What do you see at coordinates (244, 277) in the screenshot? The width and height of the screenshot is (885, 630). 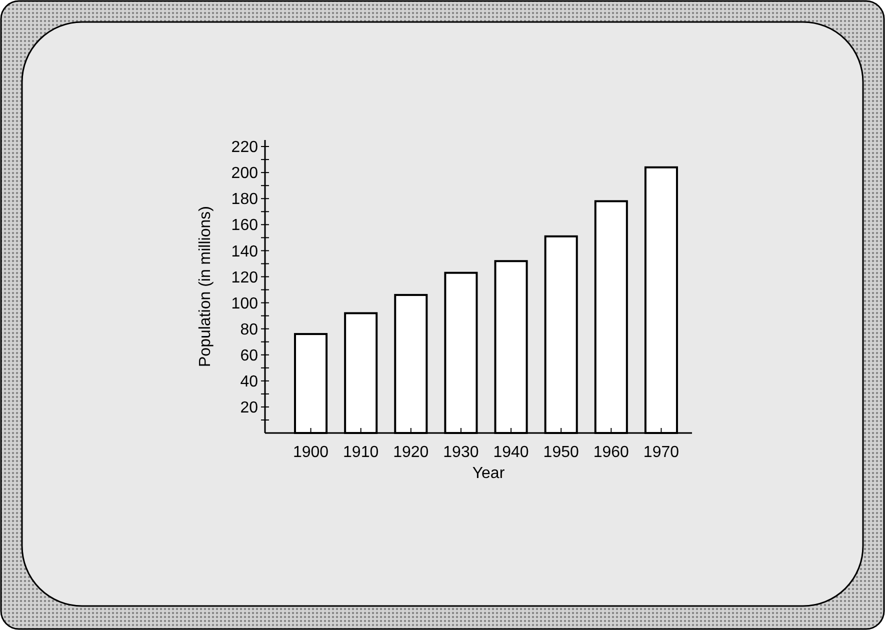 I see `y-tick-label: 120` at bounding box center [244, 277].